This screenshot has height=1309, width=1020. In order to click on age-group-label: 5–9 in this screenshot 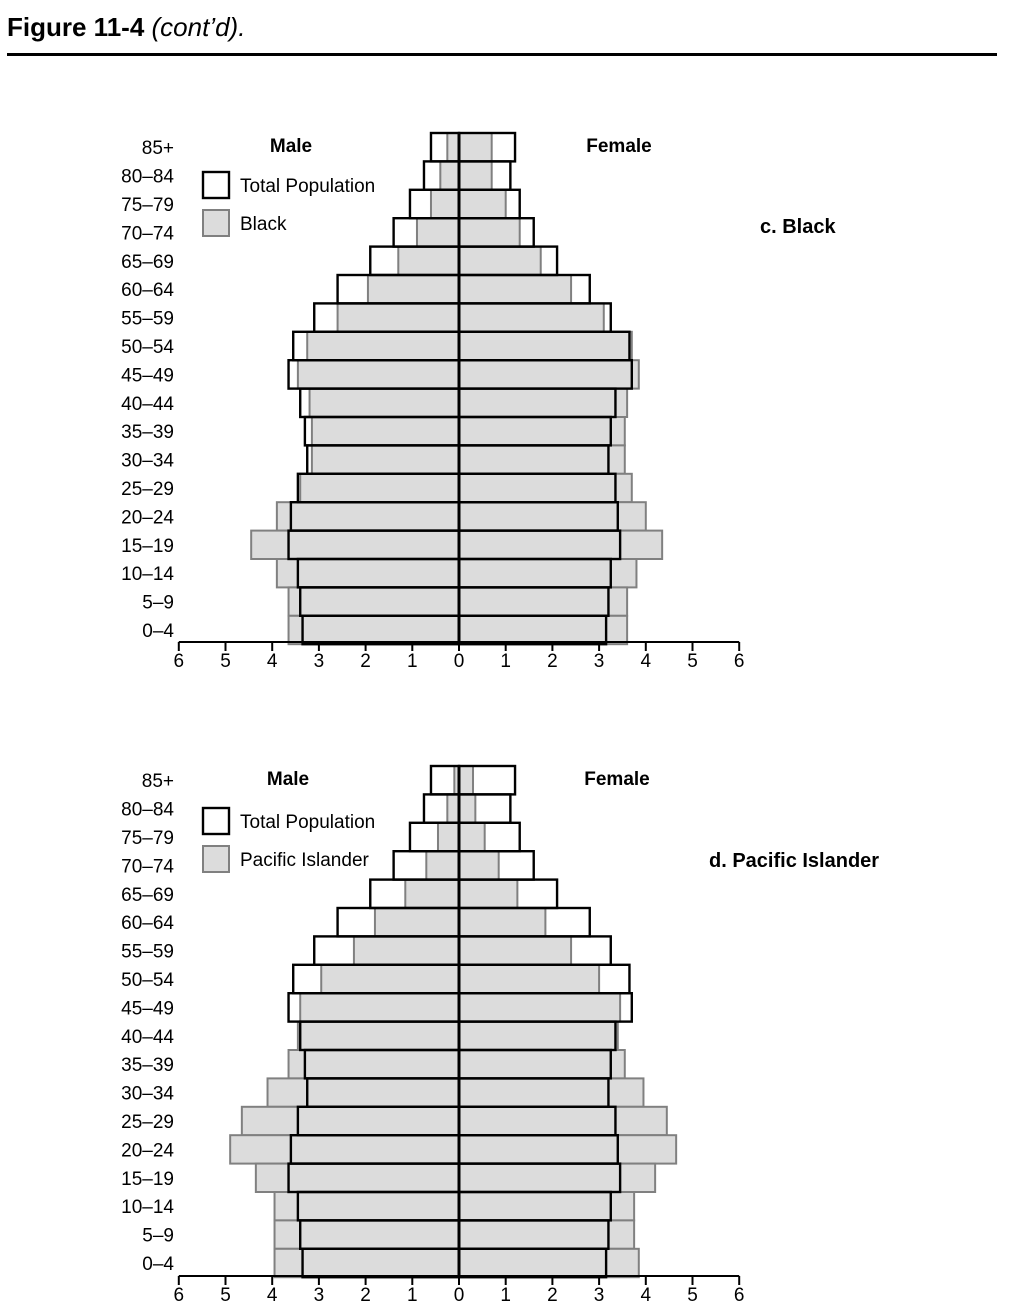, I will do `click(158, 1236)`.